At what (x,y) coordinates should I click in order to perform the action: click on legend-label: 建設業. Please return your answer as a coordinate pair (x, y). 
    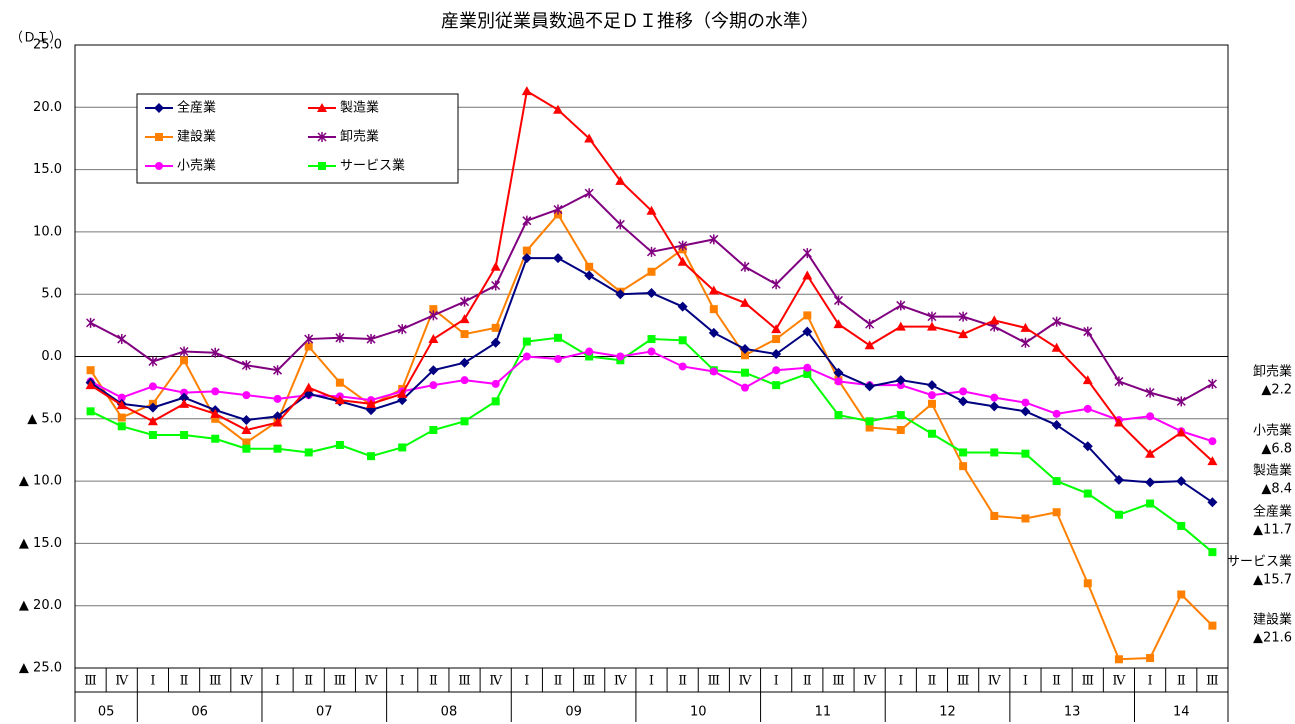
    Looking at the image, I should click on (196, 137).